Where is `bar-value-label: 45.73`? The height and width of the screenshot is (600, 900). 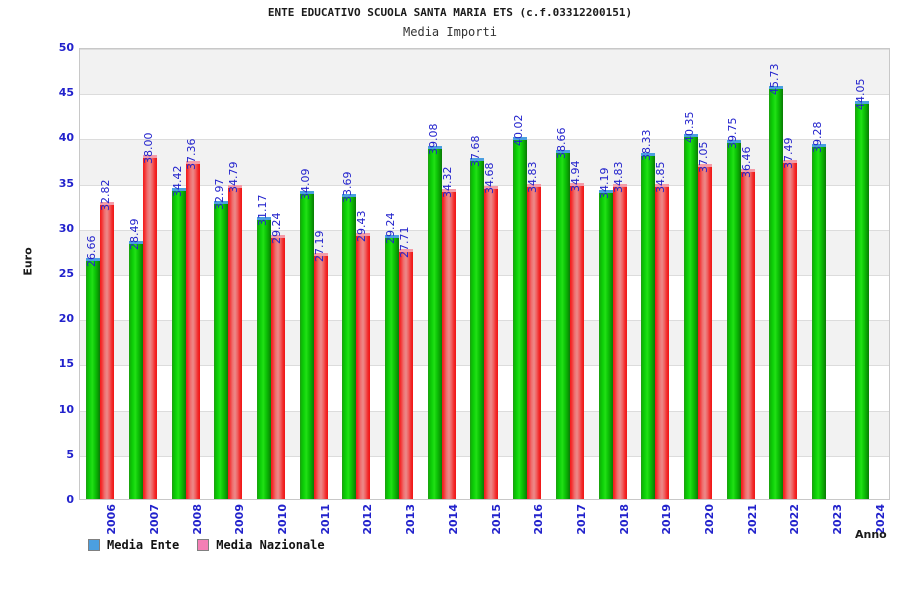 bar-value-label: 45.73 is located at coordinates (775, 79).